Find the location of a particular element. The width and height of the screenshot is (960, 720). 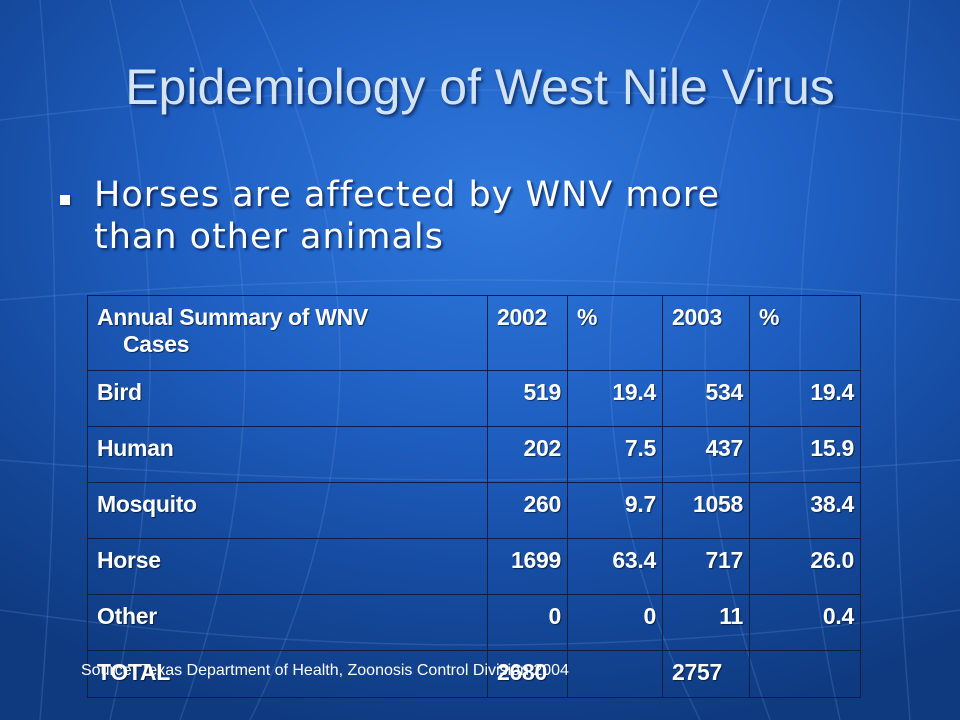

header-2003: 2003 is located at coordinates (706, 333).